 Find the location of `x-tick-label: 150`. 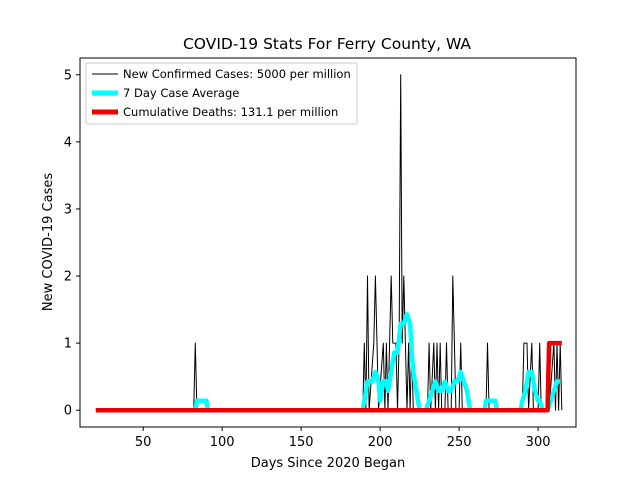

x-tick-label: 150 is located at coordinates (301, 442).